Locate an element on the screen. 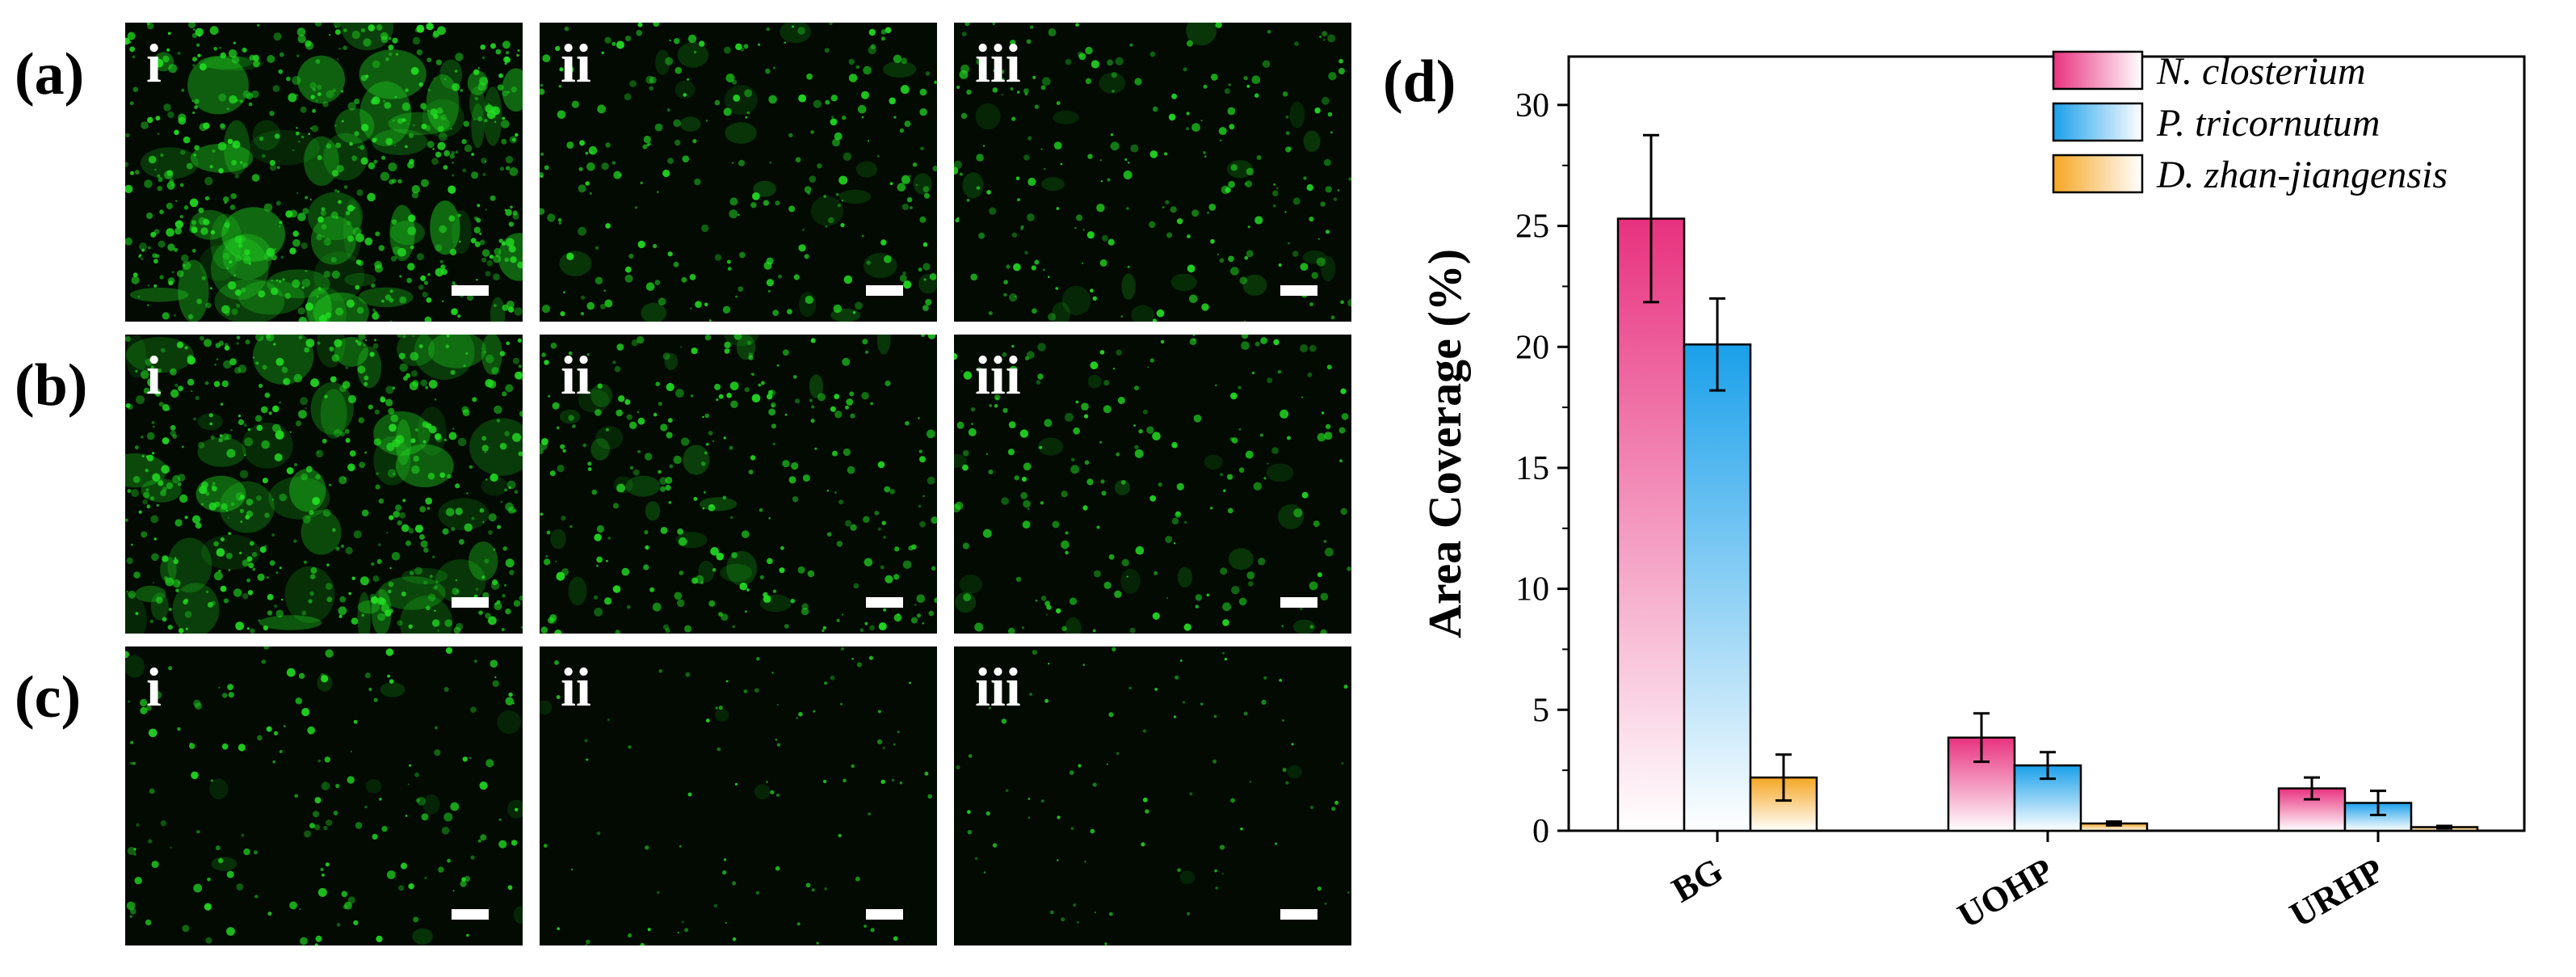 The height and width of the screenshot is (977, 2576). y-axis-label: Area Coverage (%) is located at coordinates (1444, 443).